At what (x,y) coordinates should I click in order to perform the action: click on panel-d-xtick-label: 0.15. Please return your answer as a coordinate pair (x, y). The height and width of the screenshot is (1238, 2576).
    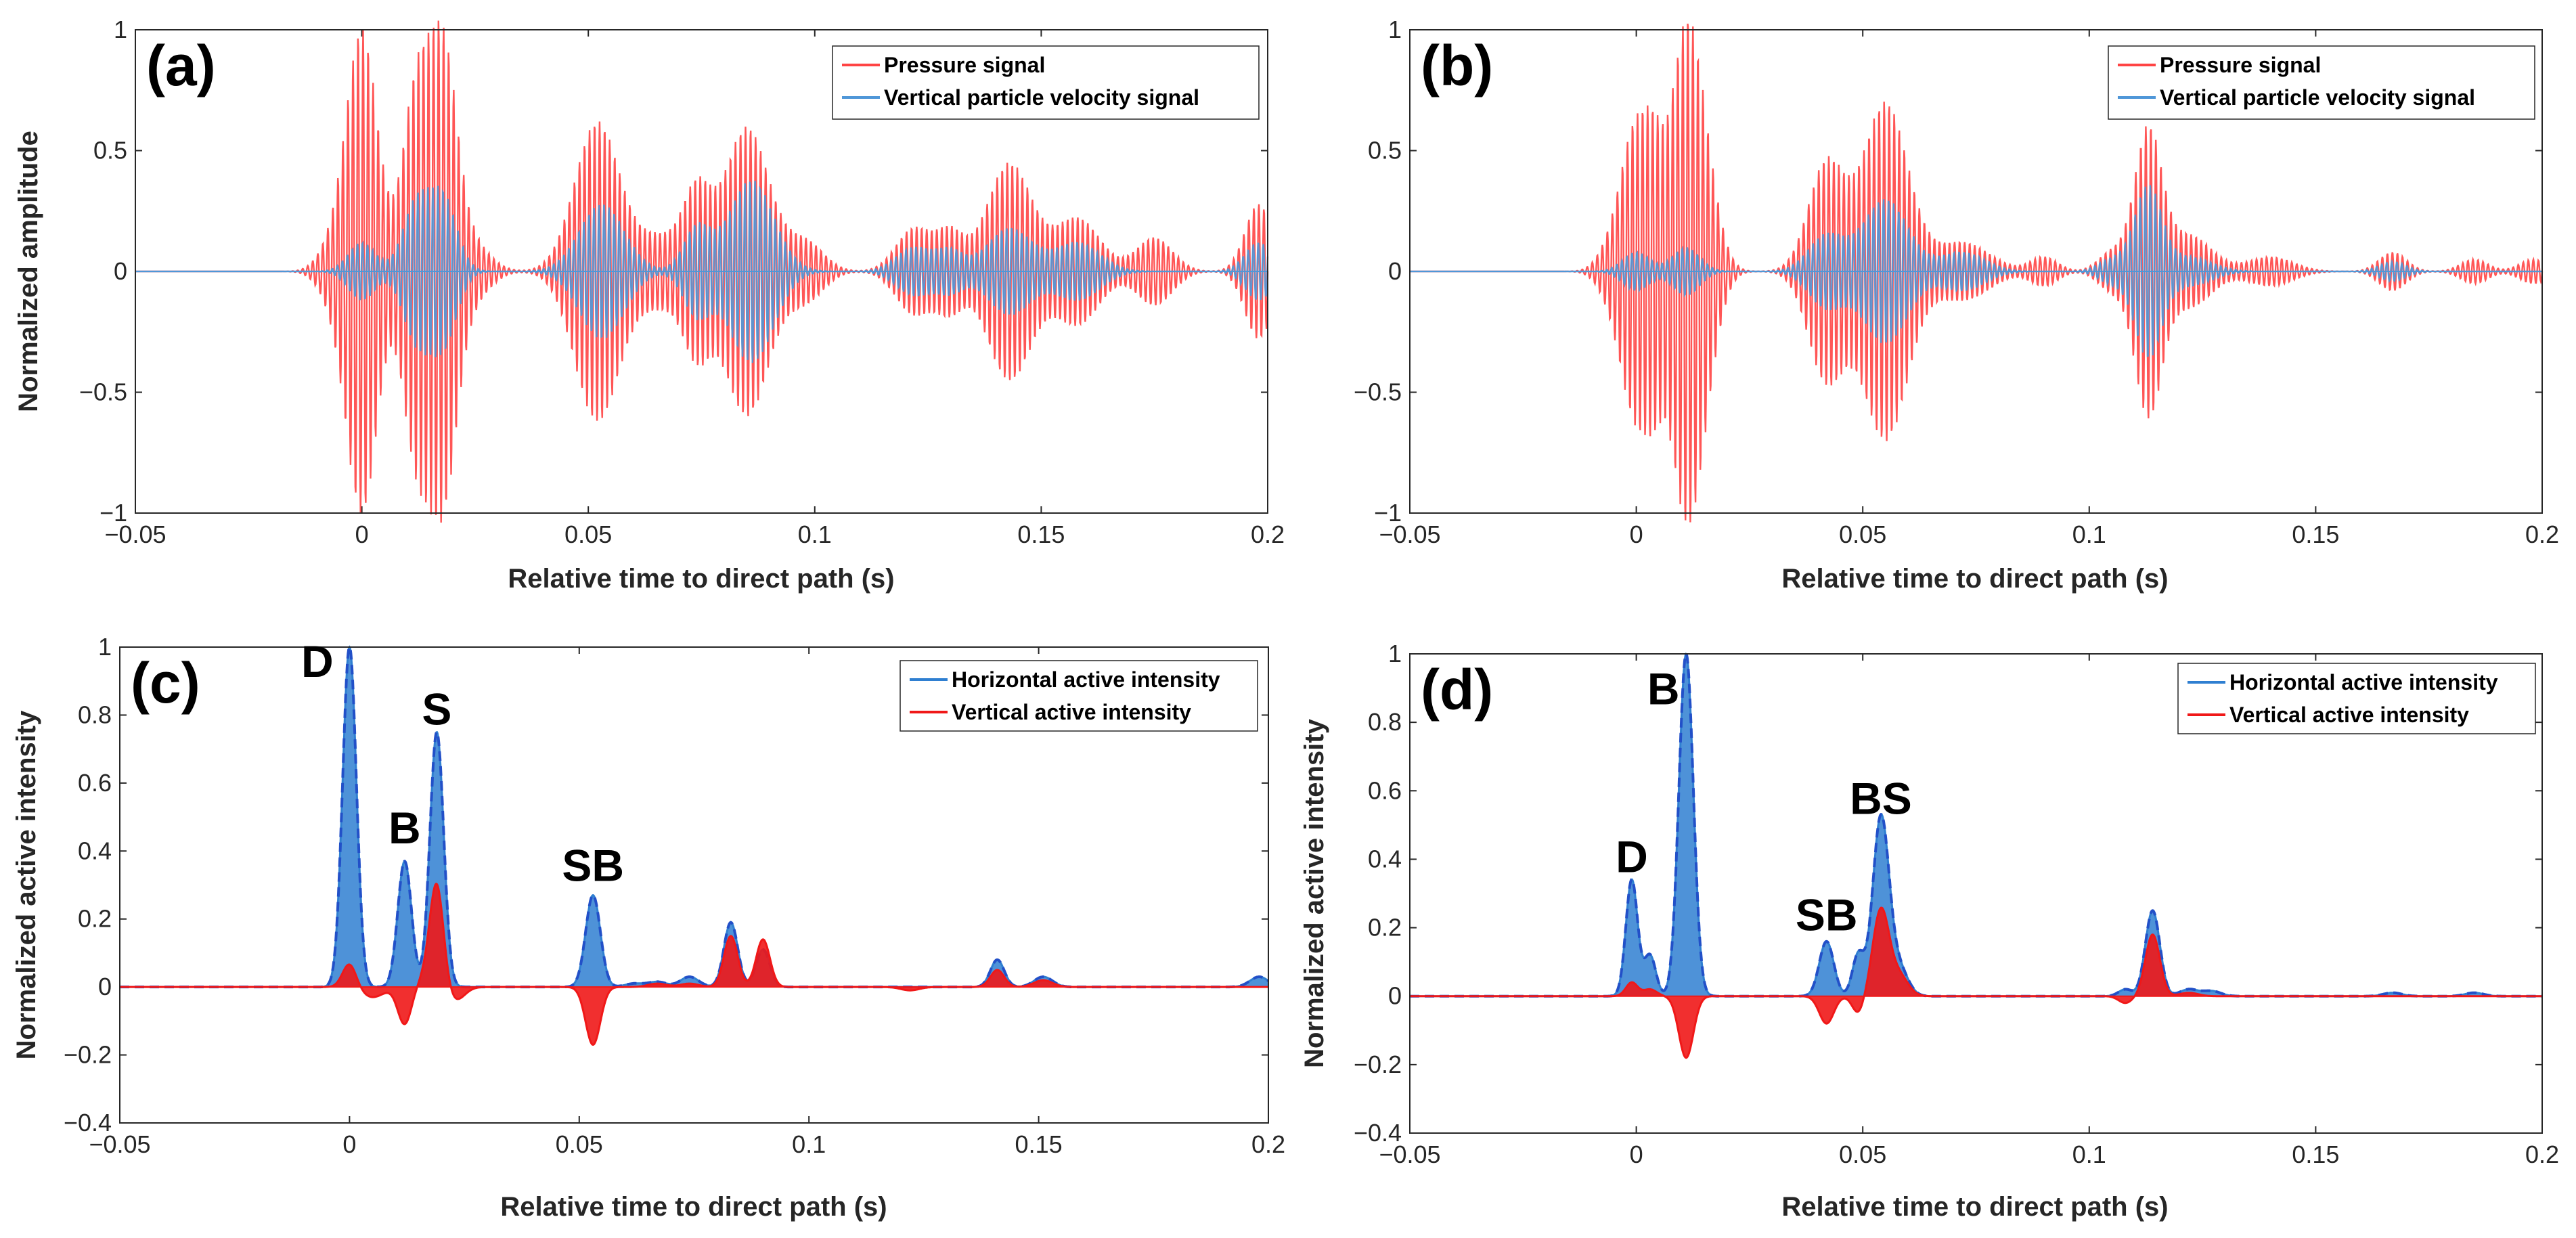
    Looking at the image, I should click on (2315, 1154).